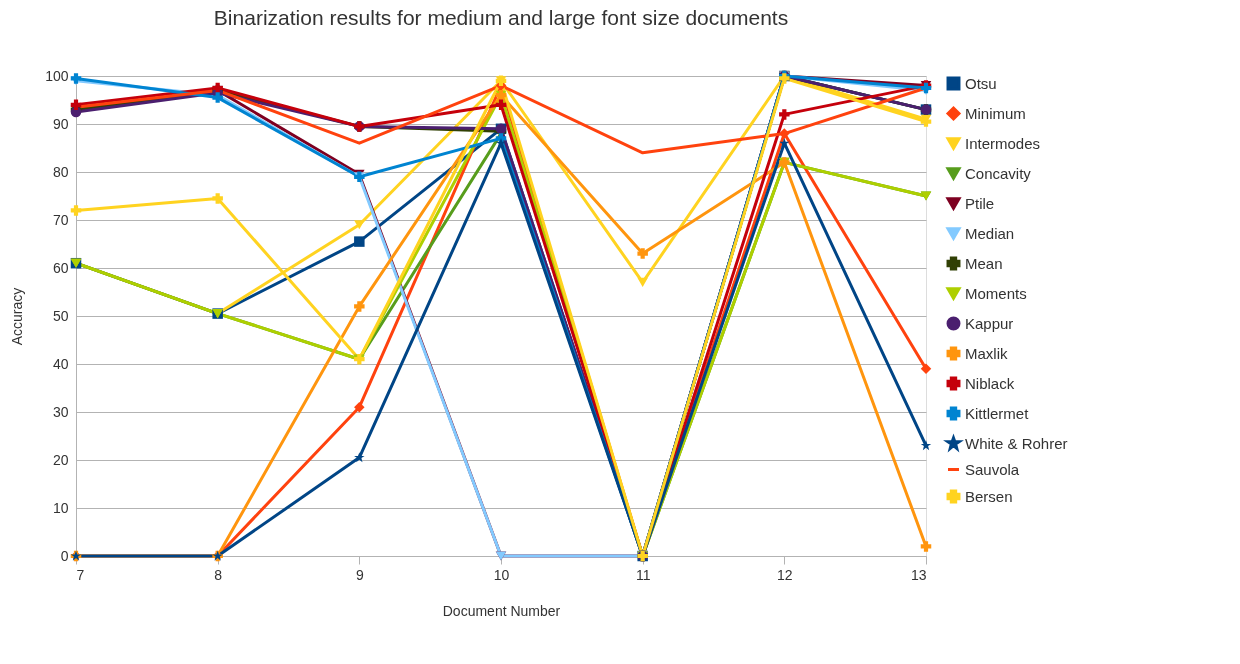 The height and width of the screenshot is (664, 1240). Describe the element at coordinates (1003, 143) in the screenshot. I see `legend-label: Intermodes` at that location.